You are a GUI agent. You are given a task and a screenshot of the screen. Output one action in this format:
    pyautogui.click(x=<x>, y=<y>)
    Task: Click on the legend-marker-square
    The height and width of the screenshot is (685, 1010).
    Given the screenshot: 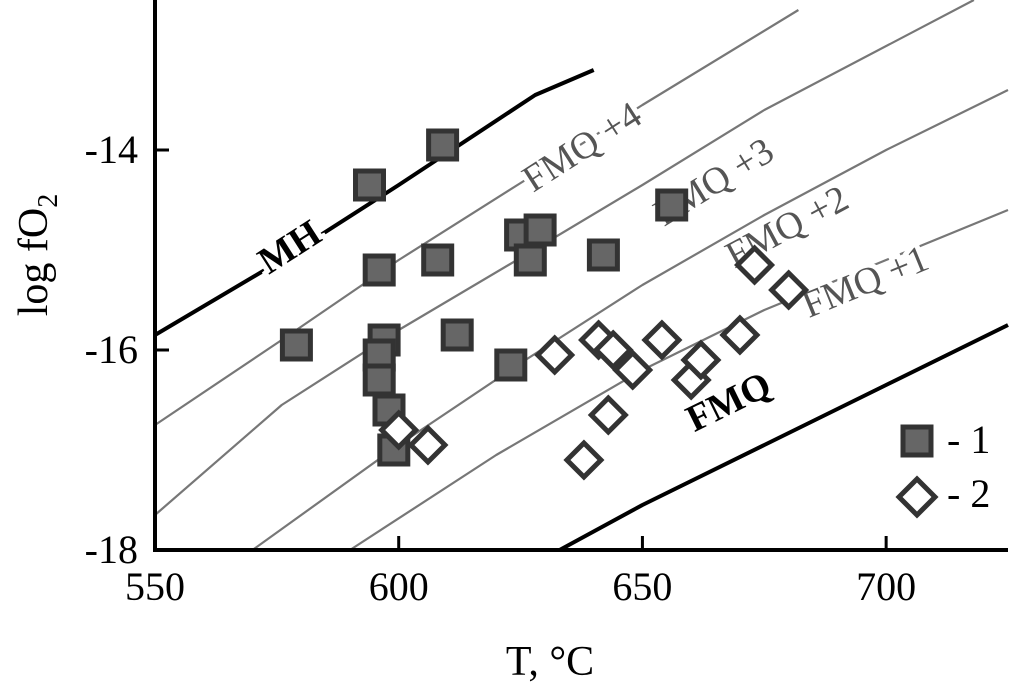 What is the action you would take?
    pyautogui.click(x=917, y=441)
    